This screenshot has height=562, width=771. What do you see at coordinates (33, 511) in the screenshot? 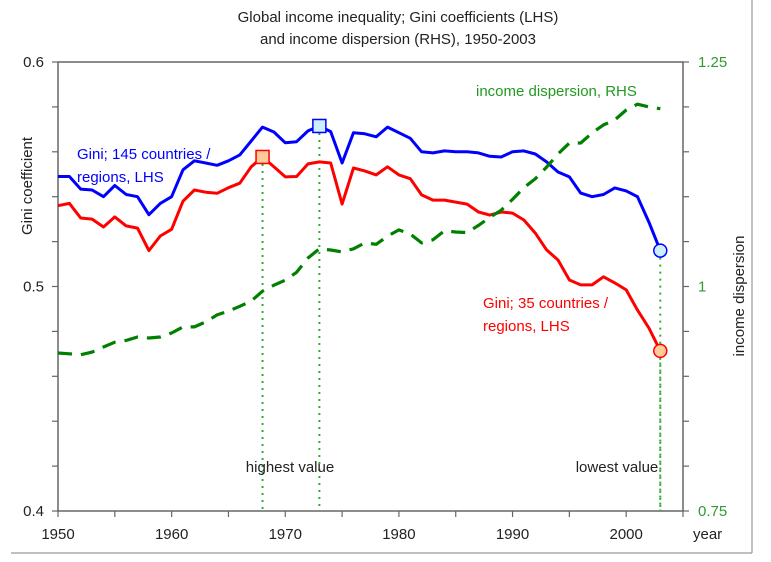
I see `left-tick-label: 0.4` at bounding box center [33, 511].